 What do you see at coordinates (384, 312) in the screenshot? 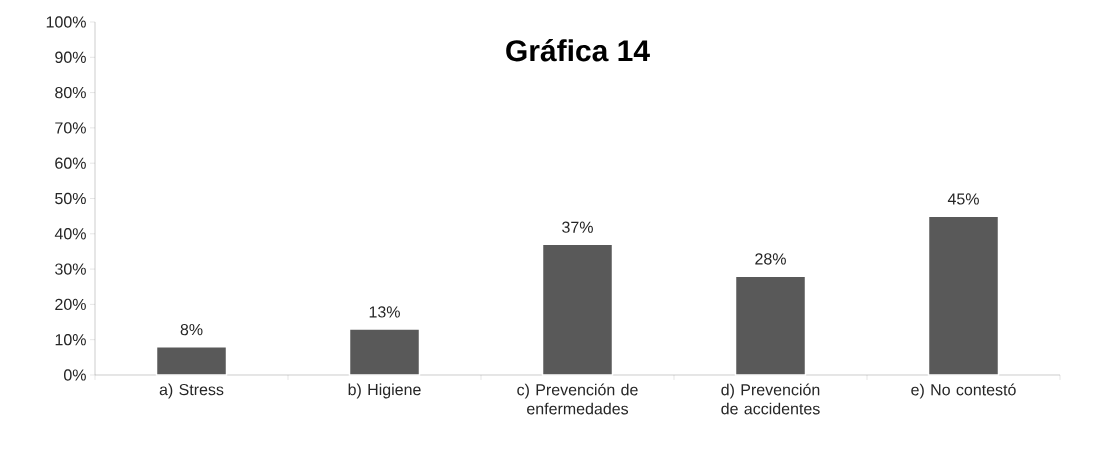
I see `data-label: 13%` at bounding box center [384, 312].